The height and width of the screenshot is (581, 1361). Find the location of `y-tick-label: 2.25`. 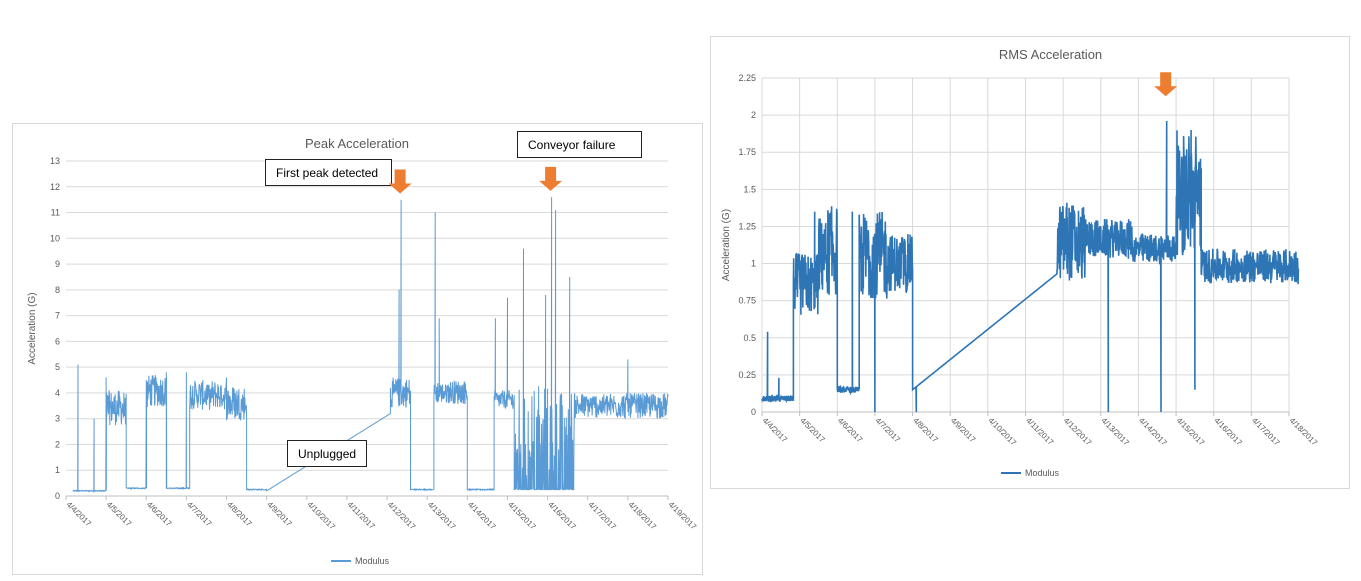

y-tick-label: 2.25 is located at coordinates (747, 78).